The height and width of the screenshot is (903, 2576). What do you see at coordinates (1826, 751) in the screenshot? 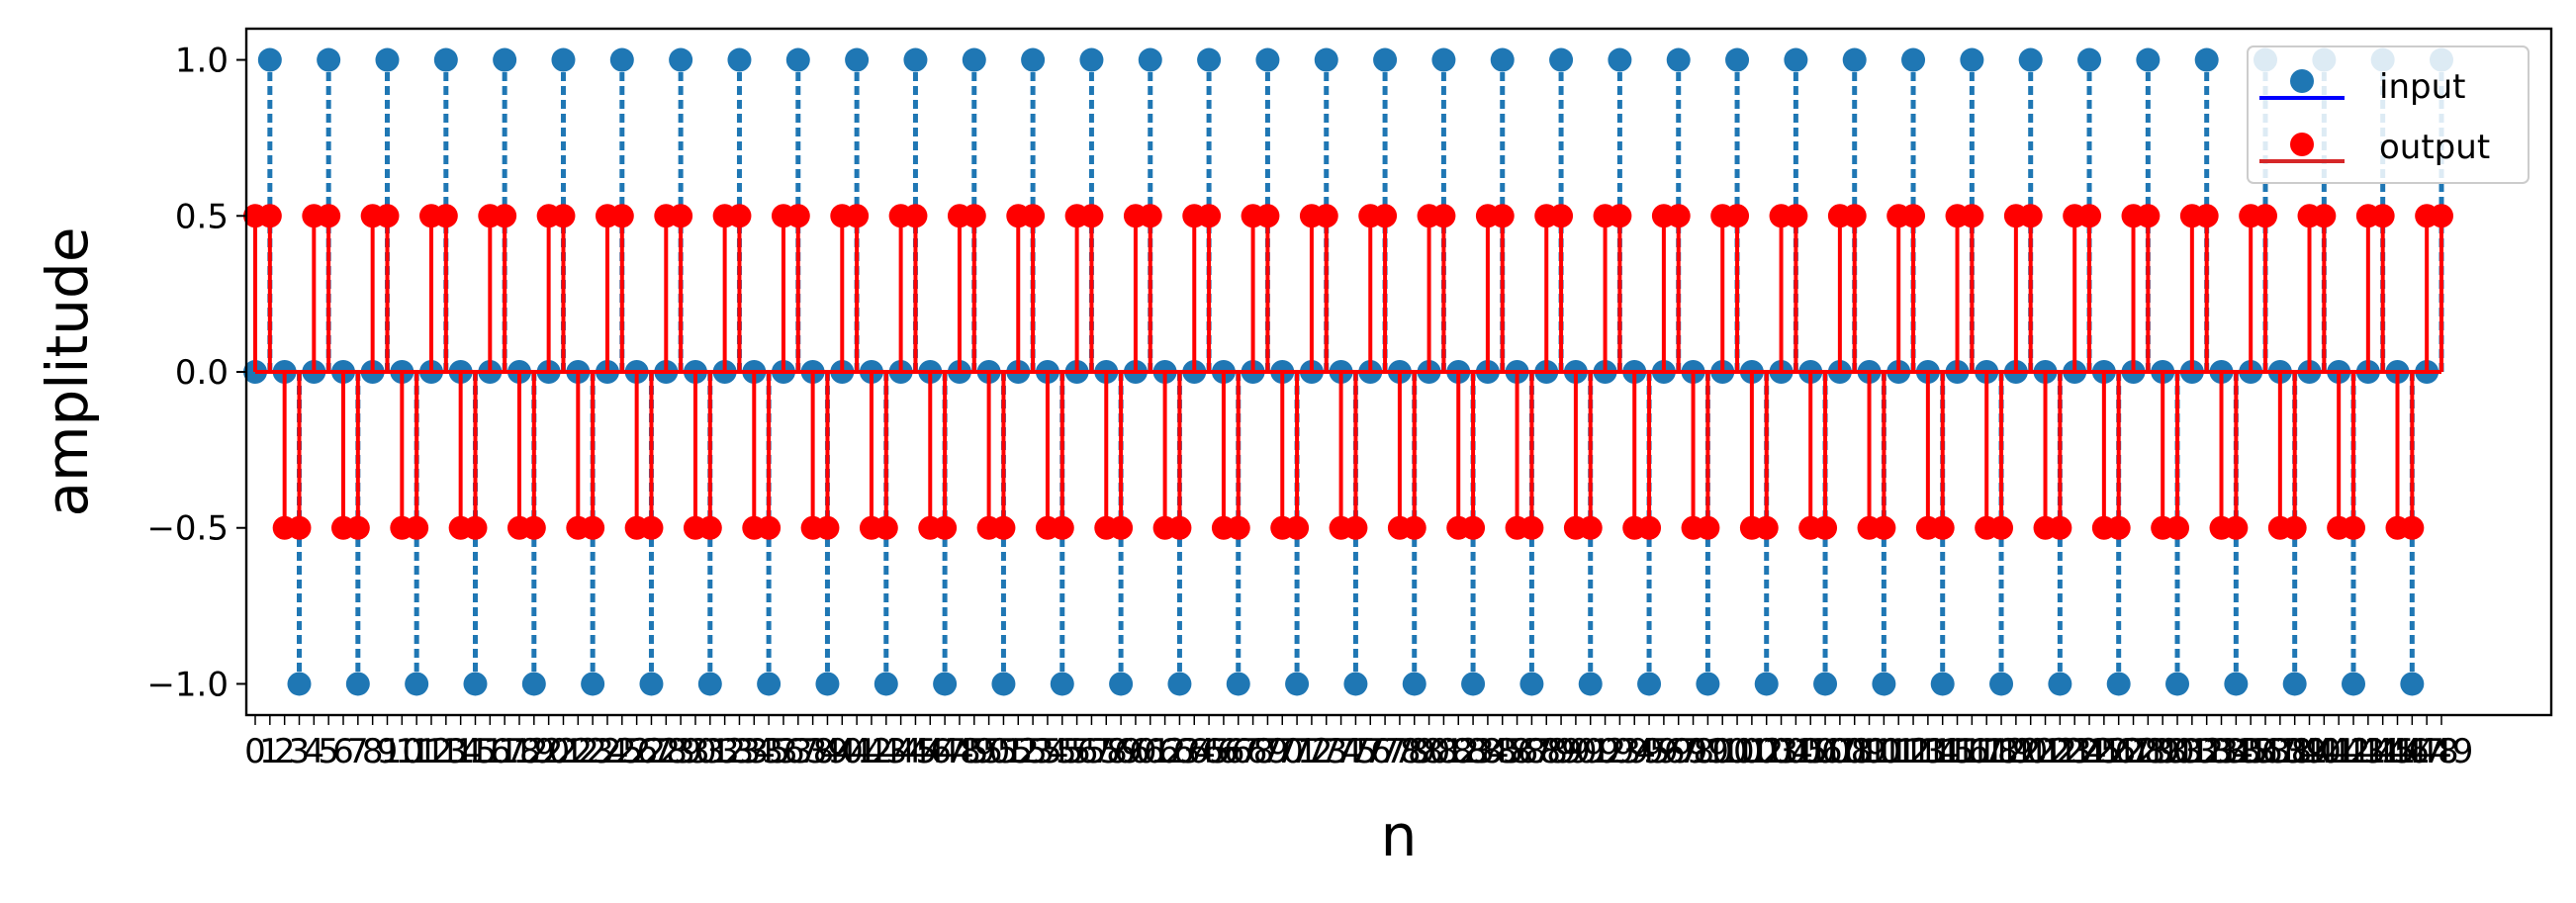
I see `x-tick-label: 107` at bounding box center [1826, 751].